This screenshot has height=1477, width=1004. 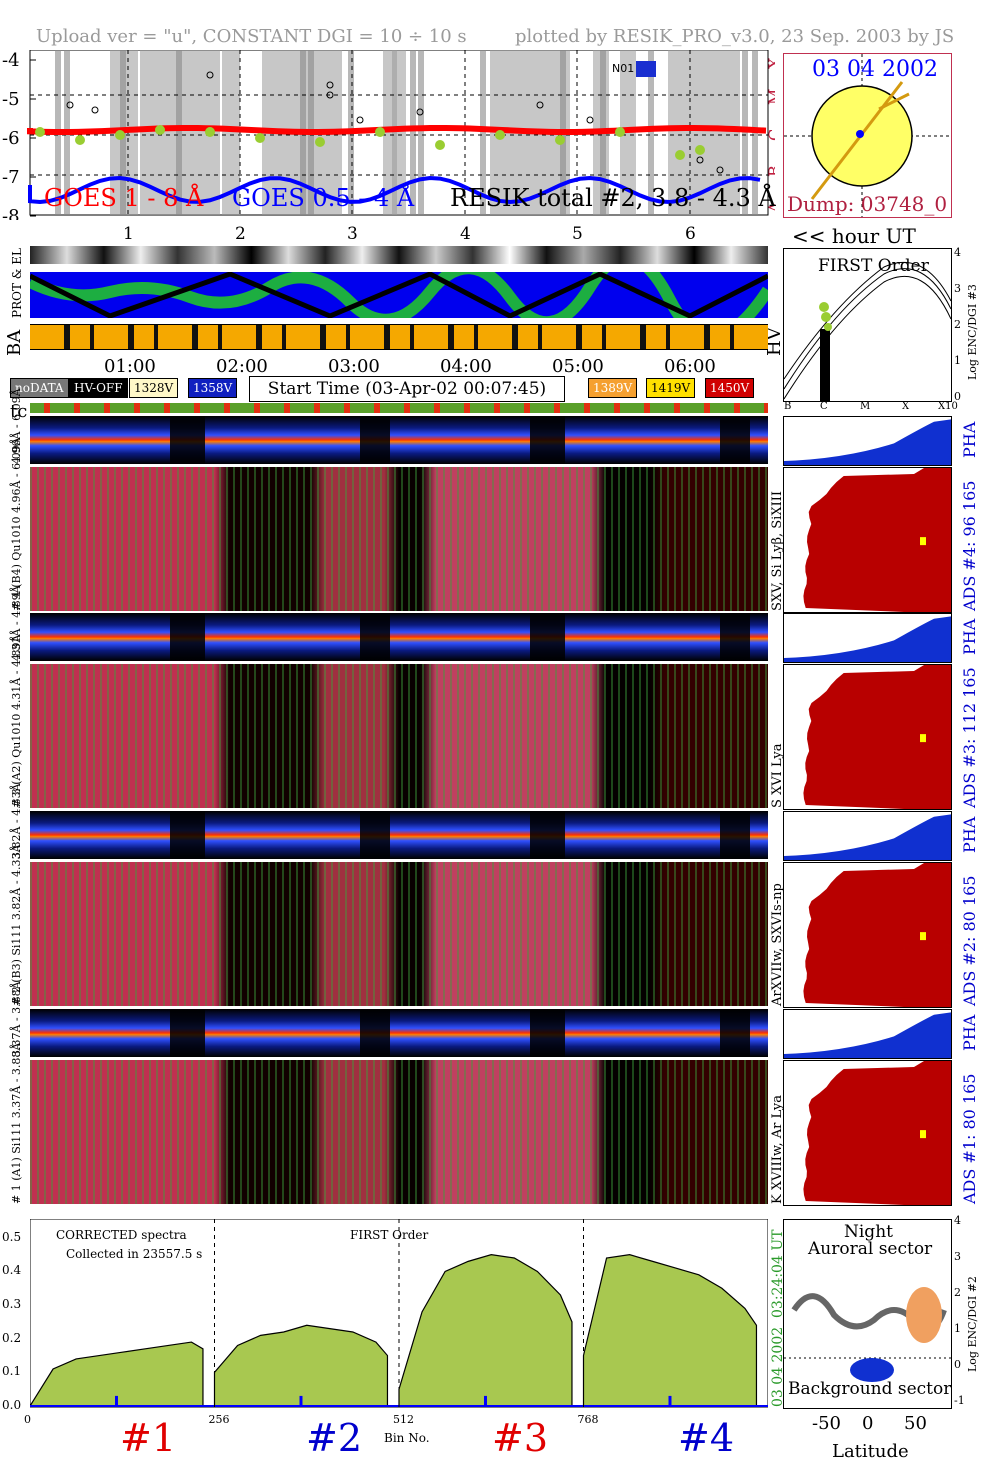 What do you see at coordinates (12, 1236) in the screenshot?
I see `spectrum-y-tick: 0.5` at bounding box center [12, 1236].